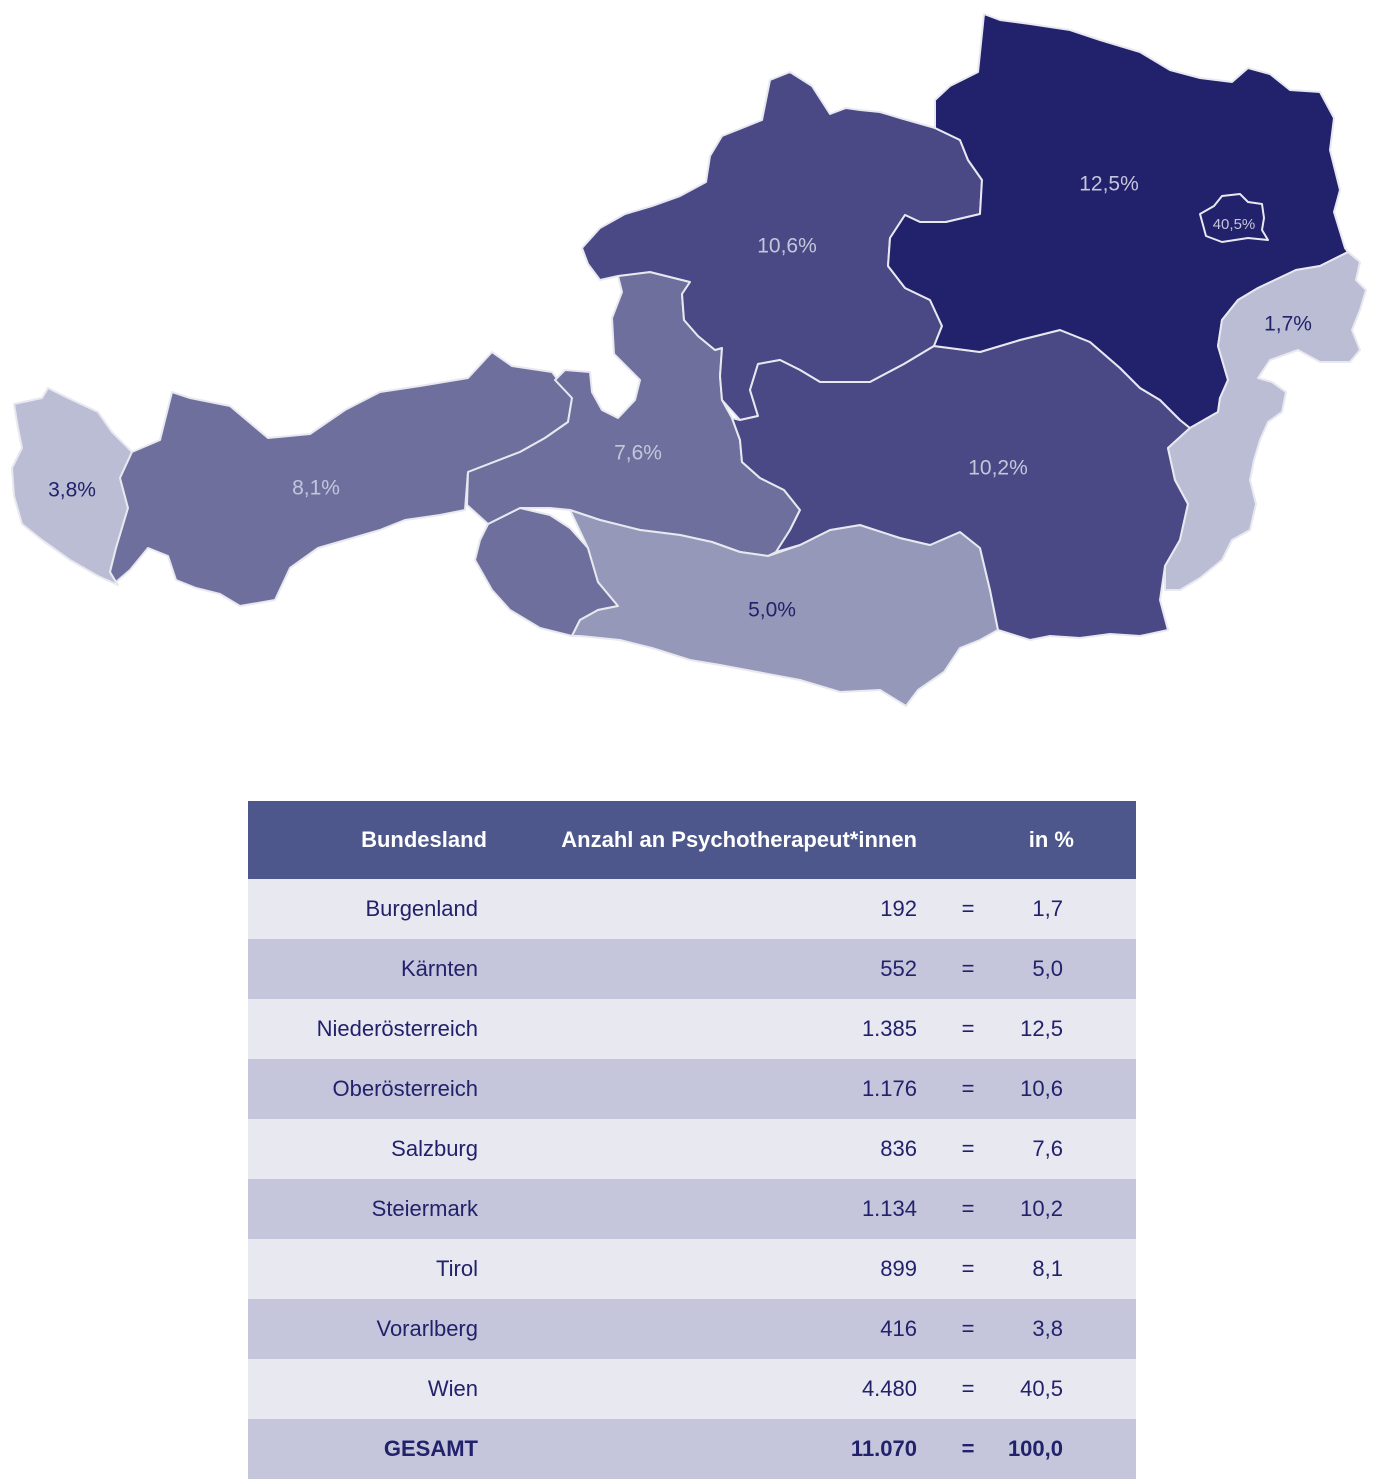 The width and height of the screenshot is (1382, 1481). Describe the element at coordinates (692, 1029) in the screenshot. I see `table-row: Niederösterreich 1.385 = 12,5` at that location.